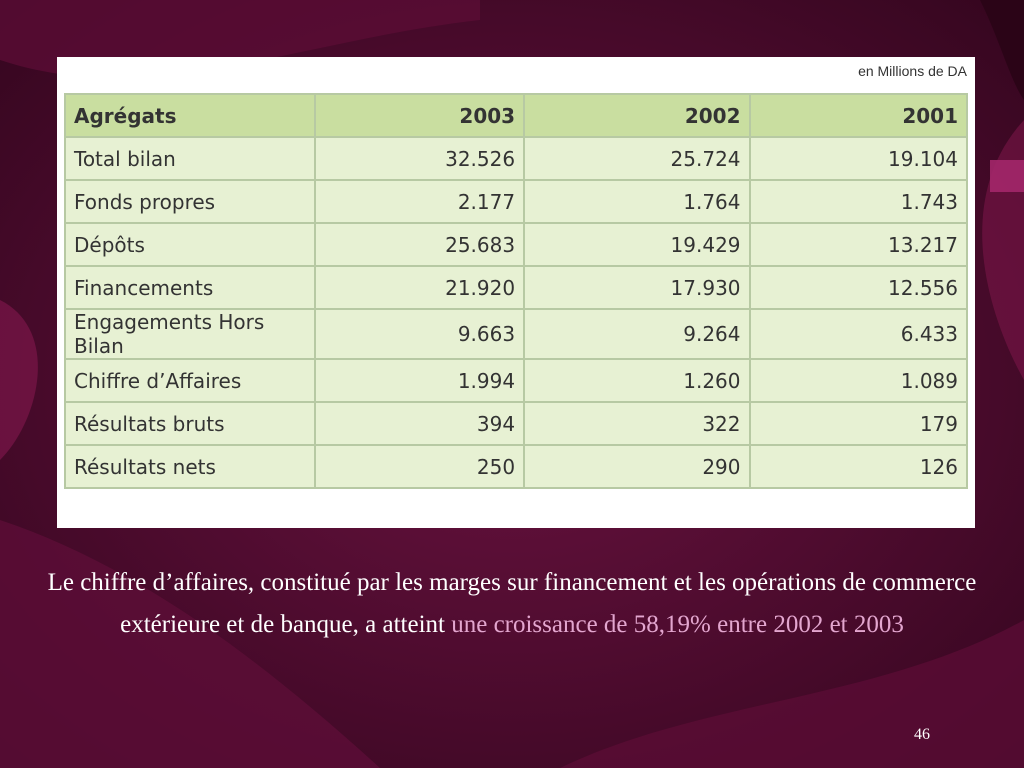  Describe the element at coordinates (419, 334) in the screenshot. I see `cell-value: 9.663` at that location.